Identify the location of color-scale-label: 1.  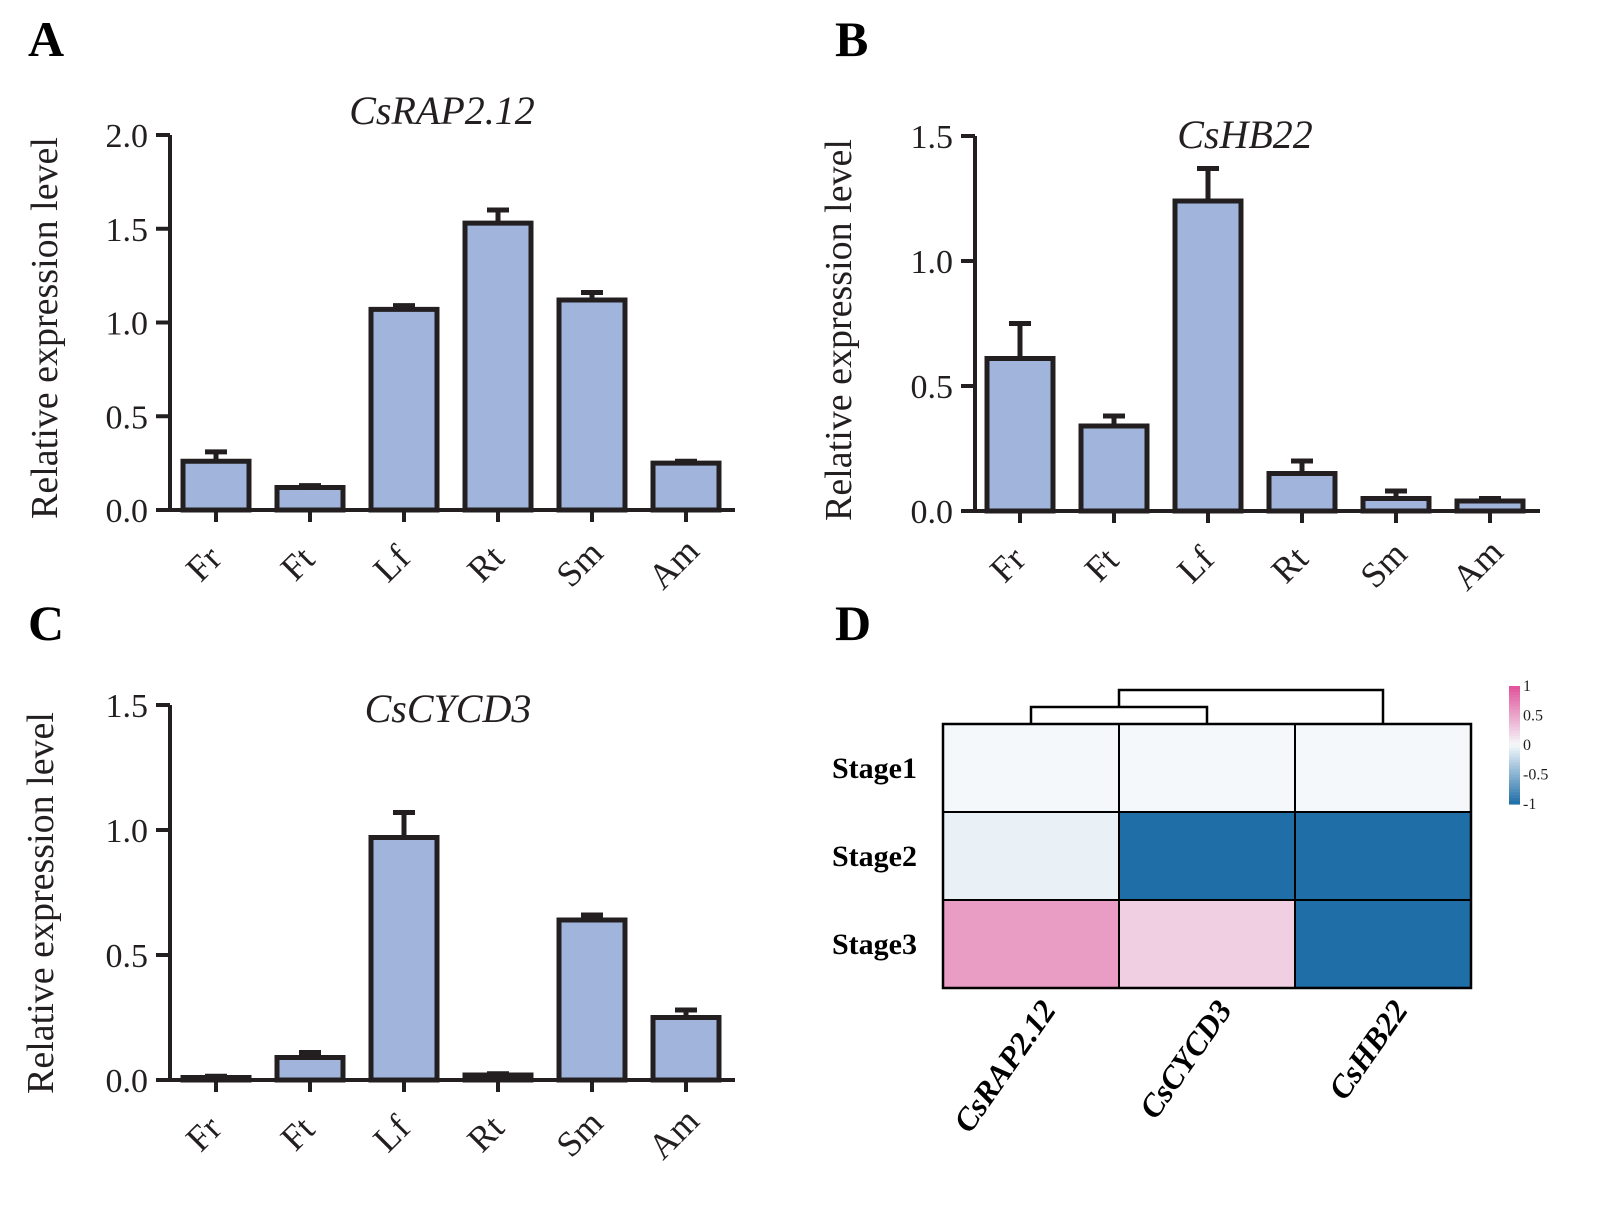
(1527, 686).